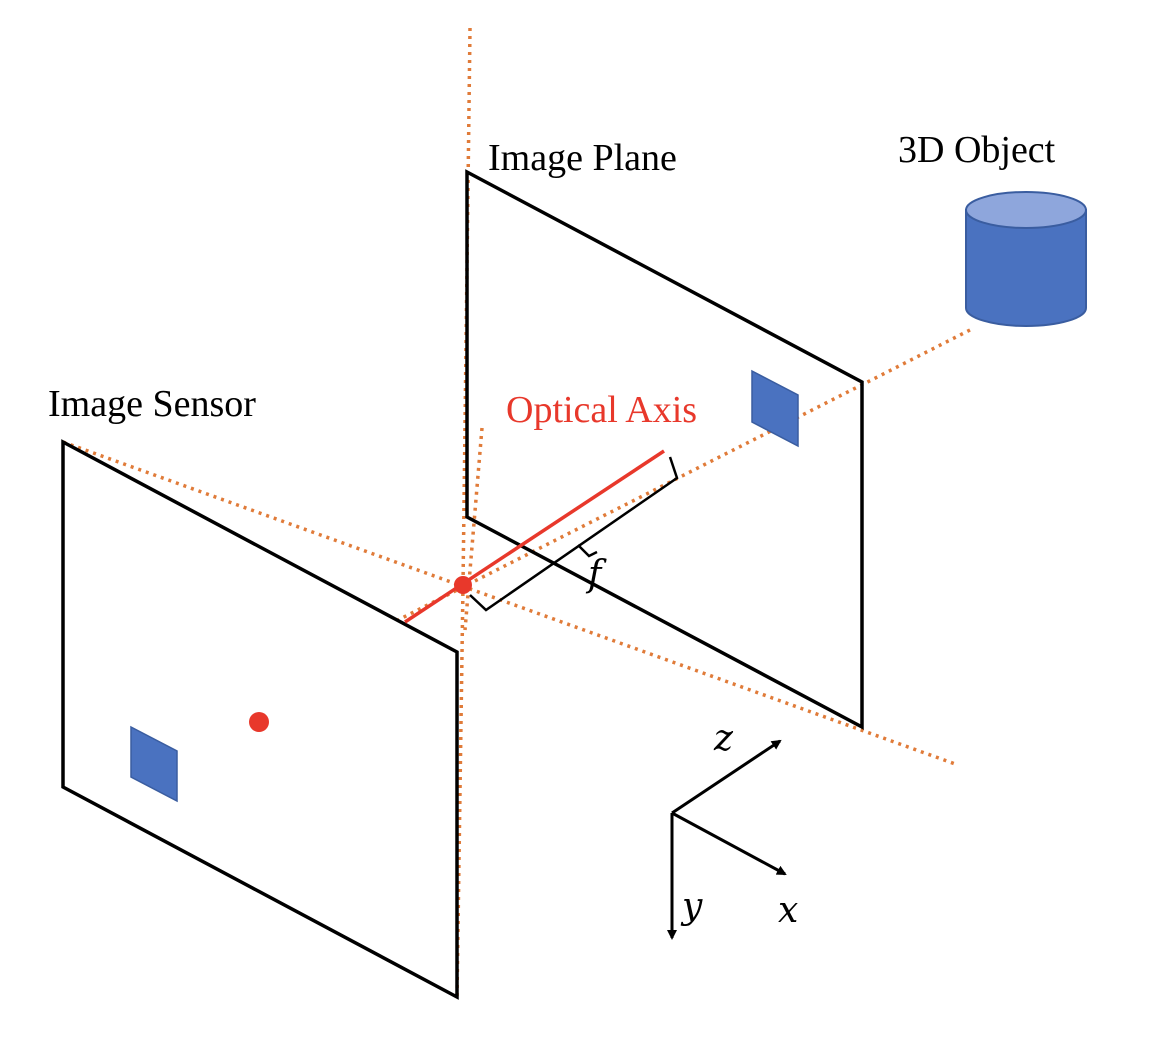 This screenshot has width=1156, height=1042. What do you see at coordinates (977, 150) in the screenshot?
I see `object-3d-label: 3D Object` at bounding box center [977, 150].